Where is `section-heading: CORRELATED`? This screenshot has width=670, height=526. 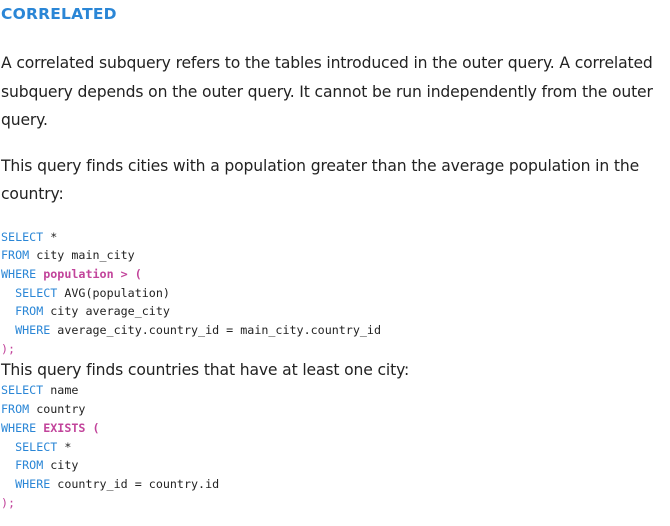
section-heading: CORRELATED is located at coordinates (59, 14).